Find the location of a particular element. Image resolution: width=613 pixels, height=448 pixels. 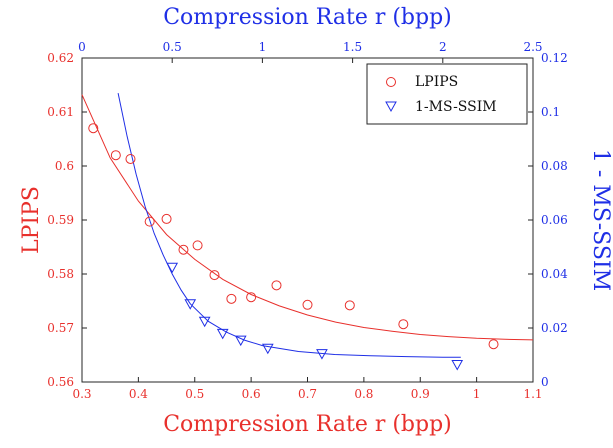

y-right-tick-label: 0.06 is located at coordinates (554, 220).